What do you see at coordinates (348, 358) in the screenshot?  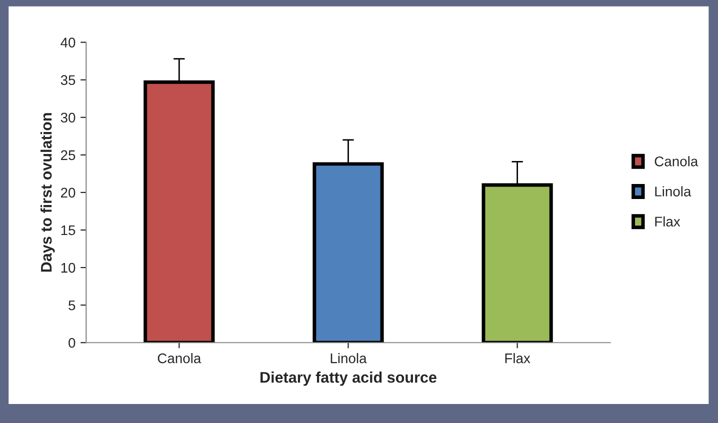 I see `x-tick-label: Linola` at bounding box center [348, 358].